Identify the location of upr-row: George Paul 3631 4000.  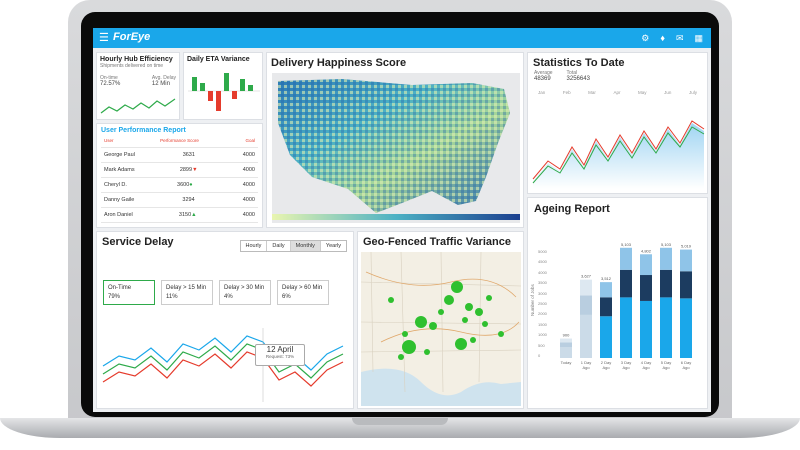
(179, 155).